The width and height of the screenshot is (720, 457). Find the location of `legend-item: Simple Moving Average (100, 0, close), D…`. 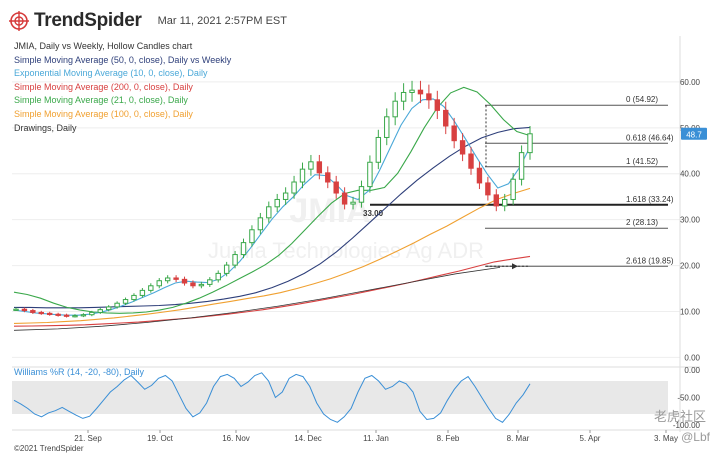

legend-item: Simple Moving Average (100, 0, close), D… is located at coordinates (103, 113).